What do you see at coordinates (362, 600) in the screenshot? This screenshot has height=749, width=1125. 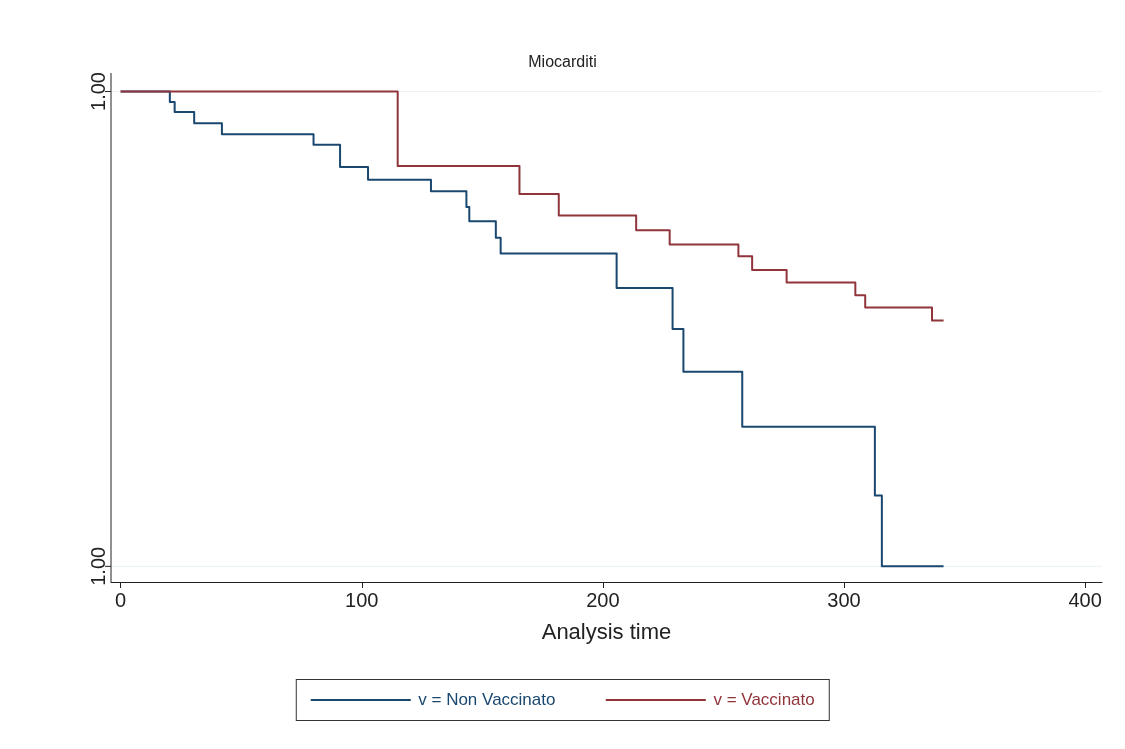 I see `x-tick-label: 100` at bounding box center [362, 600].